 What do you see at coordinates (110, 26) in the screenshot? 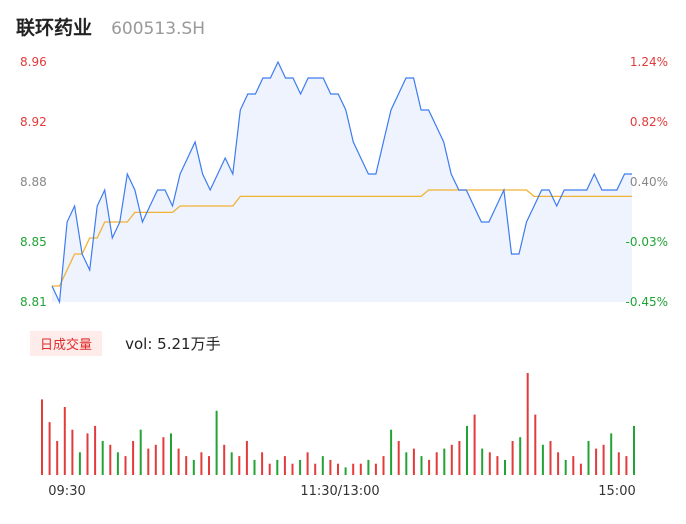
I see `title-row: 联环药业 600513.SH` at bounding box center [110, 26].